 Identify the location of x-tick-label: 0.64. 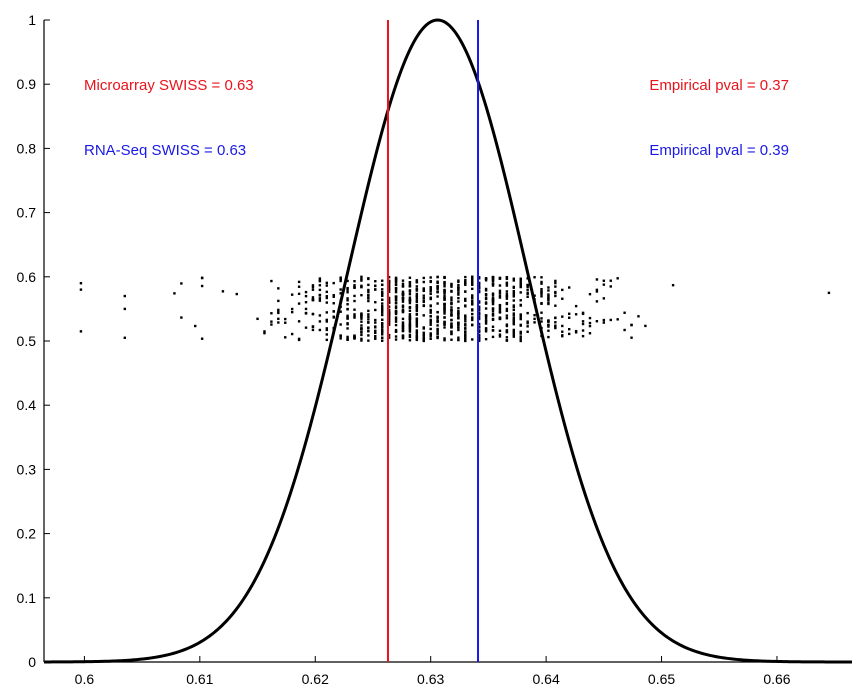
(545, 679).